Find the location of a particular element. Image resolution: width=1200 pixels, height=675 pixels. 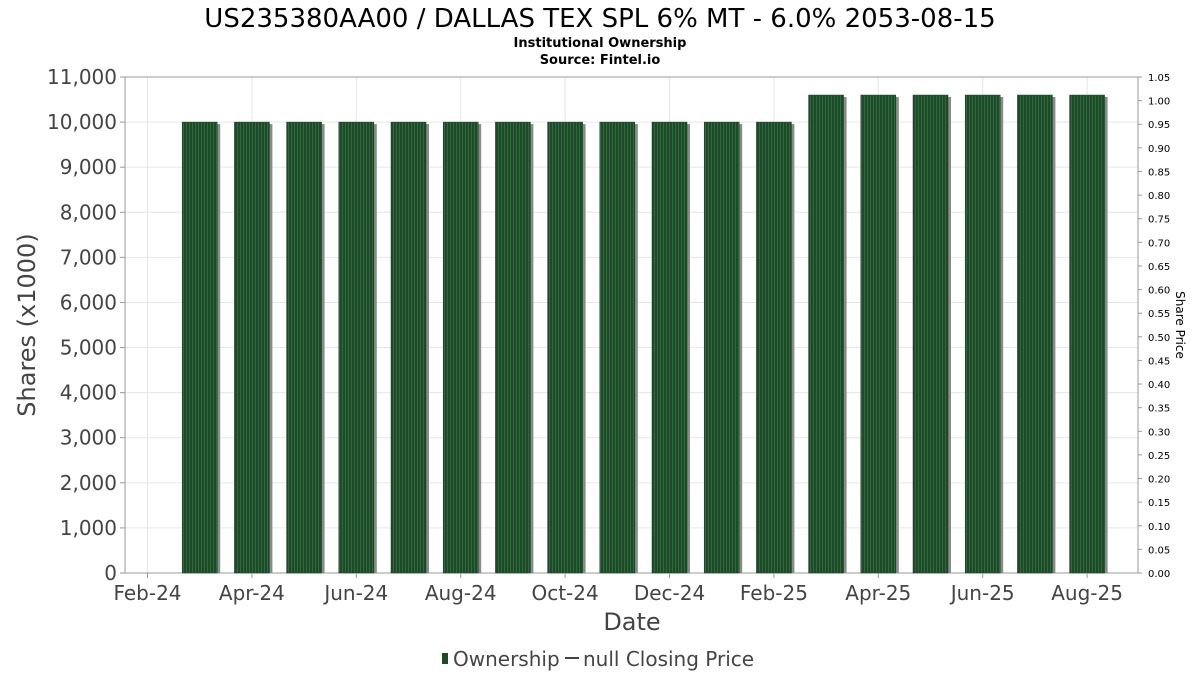

y2-tick-label: 0.25 is located at coordinates (1159, 456).